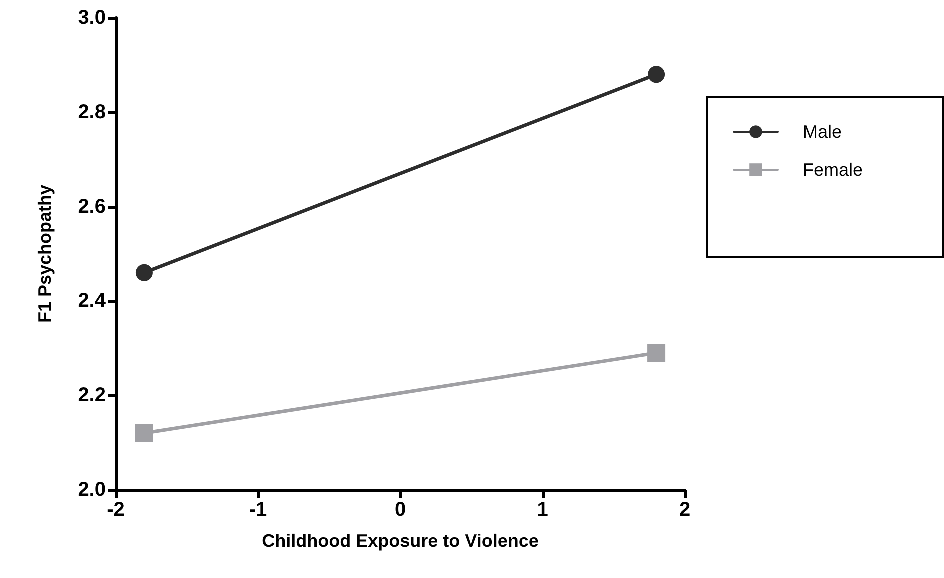 Image resolution: width=944 pixels, height=578 pixels. What do you see at coordinates (92, 301) in the screenshot?
I see `y-tick-label: 2.4` at bounding box center [92, 301].